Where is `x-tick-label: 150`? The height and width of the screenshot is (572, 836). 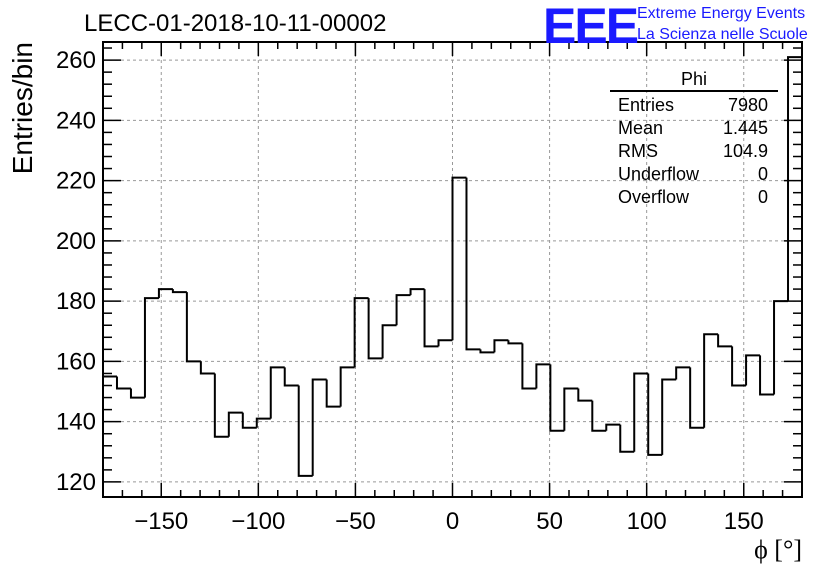
x-tick-label: 150 is located at coordinates (744, 521).